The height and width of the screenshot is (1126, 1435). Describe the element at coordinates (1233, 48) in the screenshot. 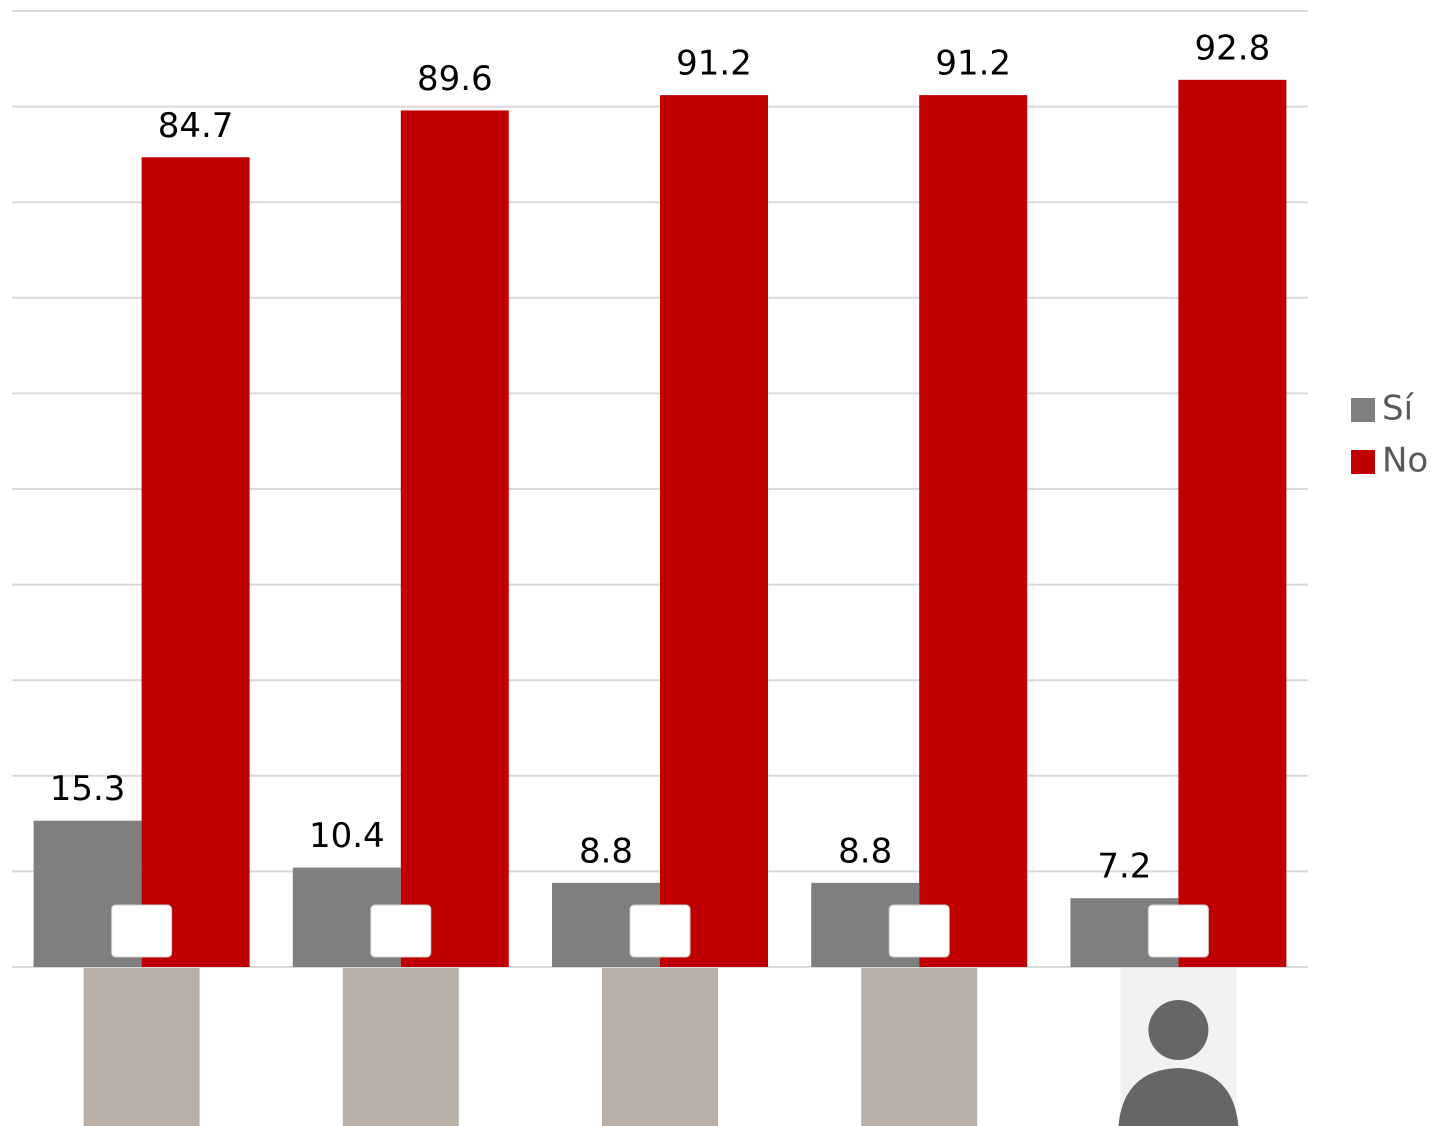

I see `data-label: 92.8` at that location.